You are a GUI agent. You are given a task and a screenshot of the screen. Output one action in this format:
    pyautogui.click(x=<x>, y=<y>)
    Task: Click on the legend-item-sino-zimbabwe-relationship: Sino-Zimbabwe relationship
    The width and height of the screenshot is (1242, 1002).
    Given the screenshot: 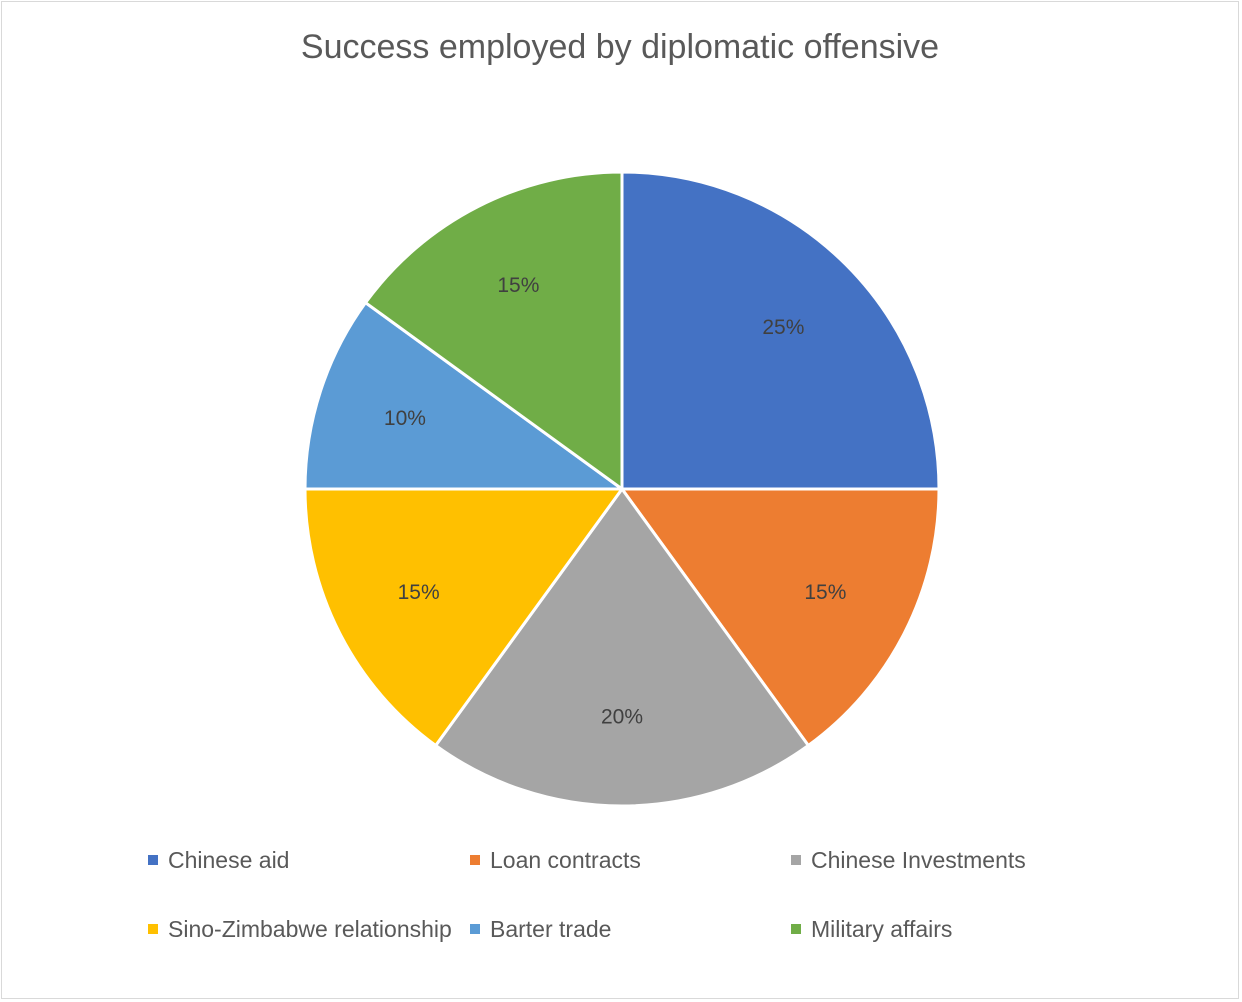 What is the action you would take?
    pyautogui.click(x=300, y=929)
    